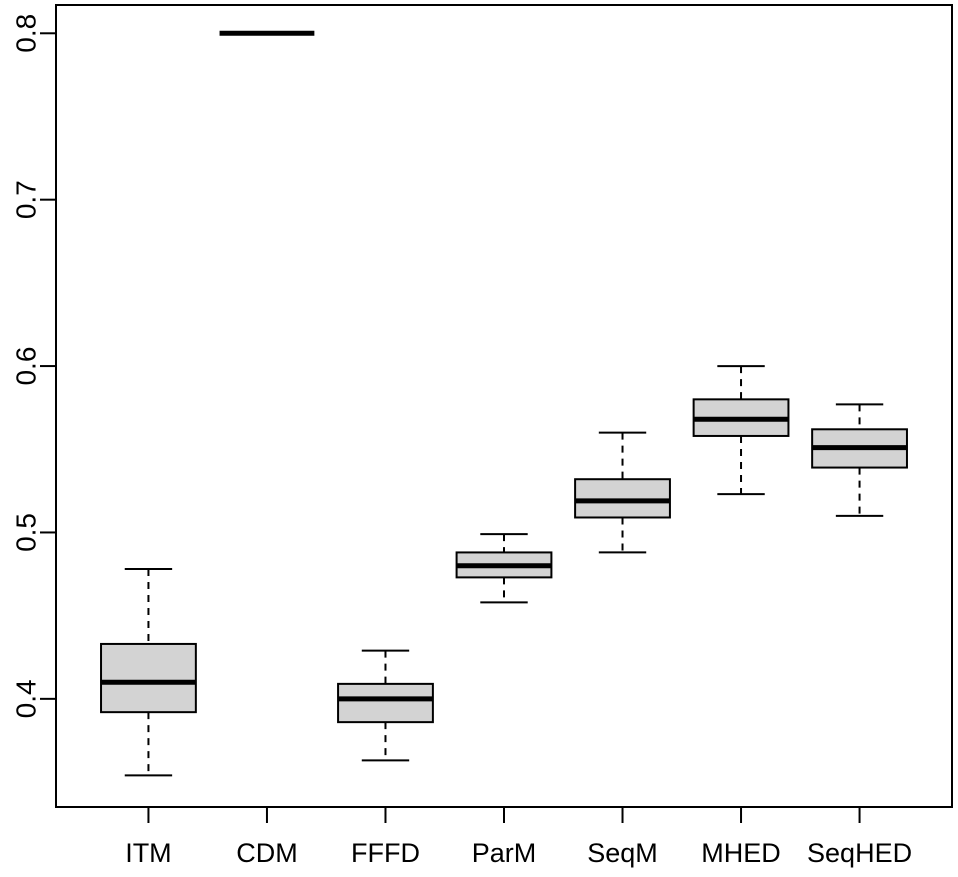 This screenshot has height=877, width=958. What do you see at coordinates (504, 568) in the screenshot?
I see `boxplot-ParM` at bounding box center [504, 568].